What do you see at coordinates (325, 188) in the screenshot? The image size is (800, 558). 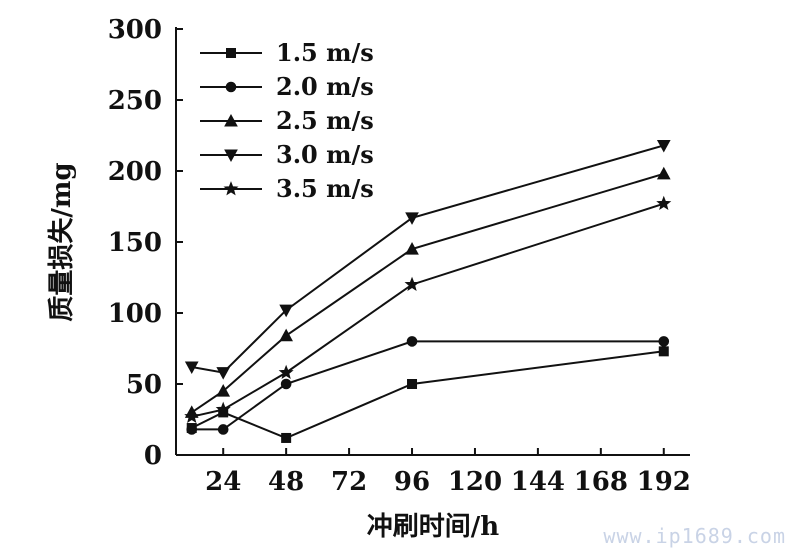 I see `legend-label: 3.5 m/s` at bounding box center [325, 188].